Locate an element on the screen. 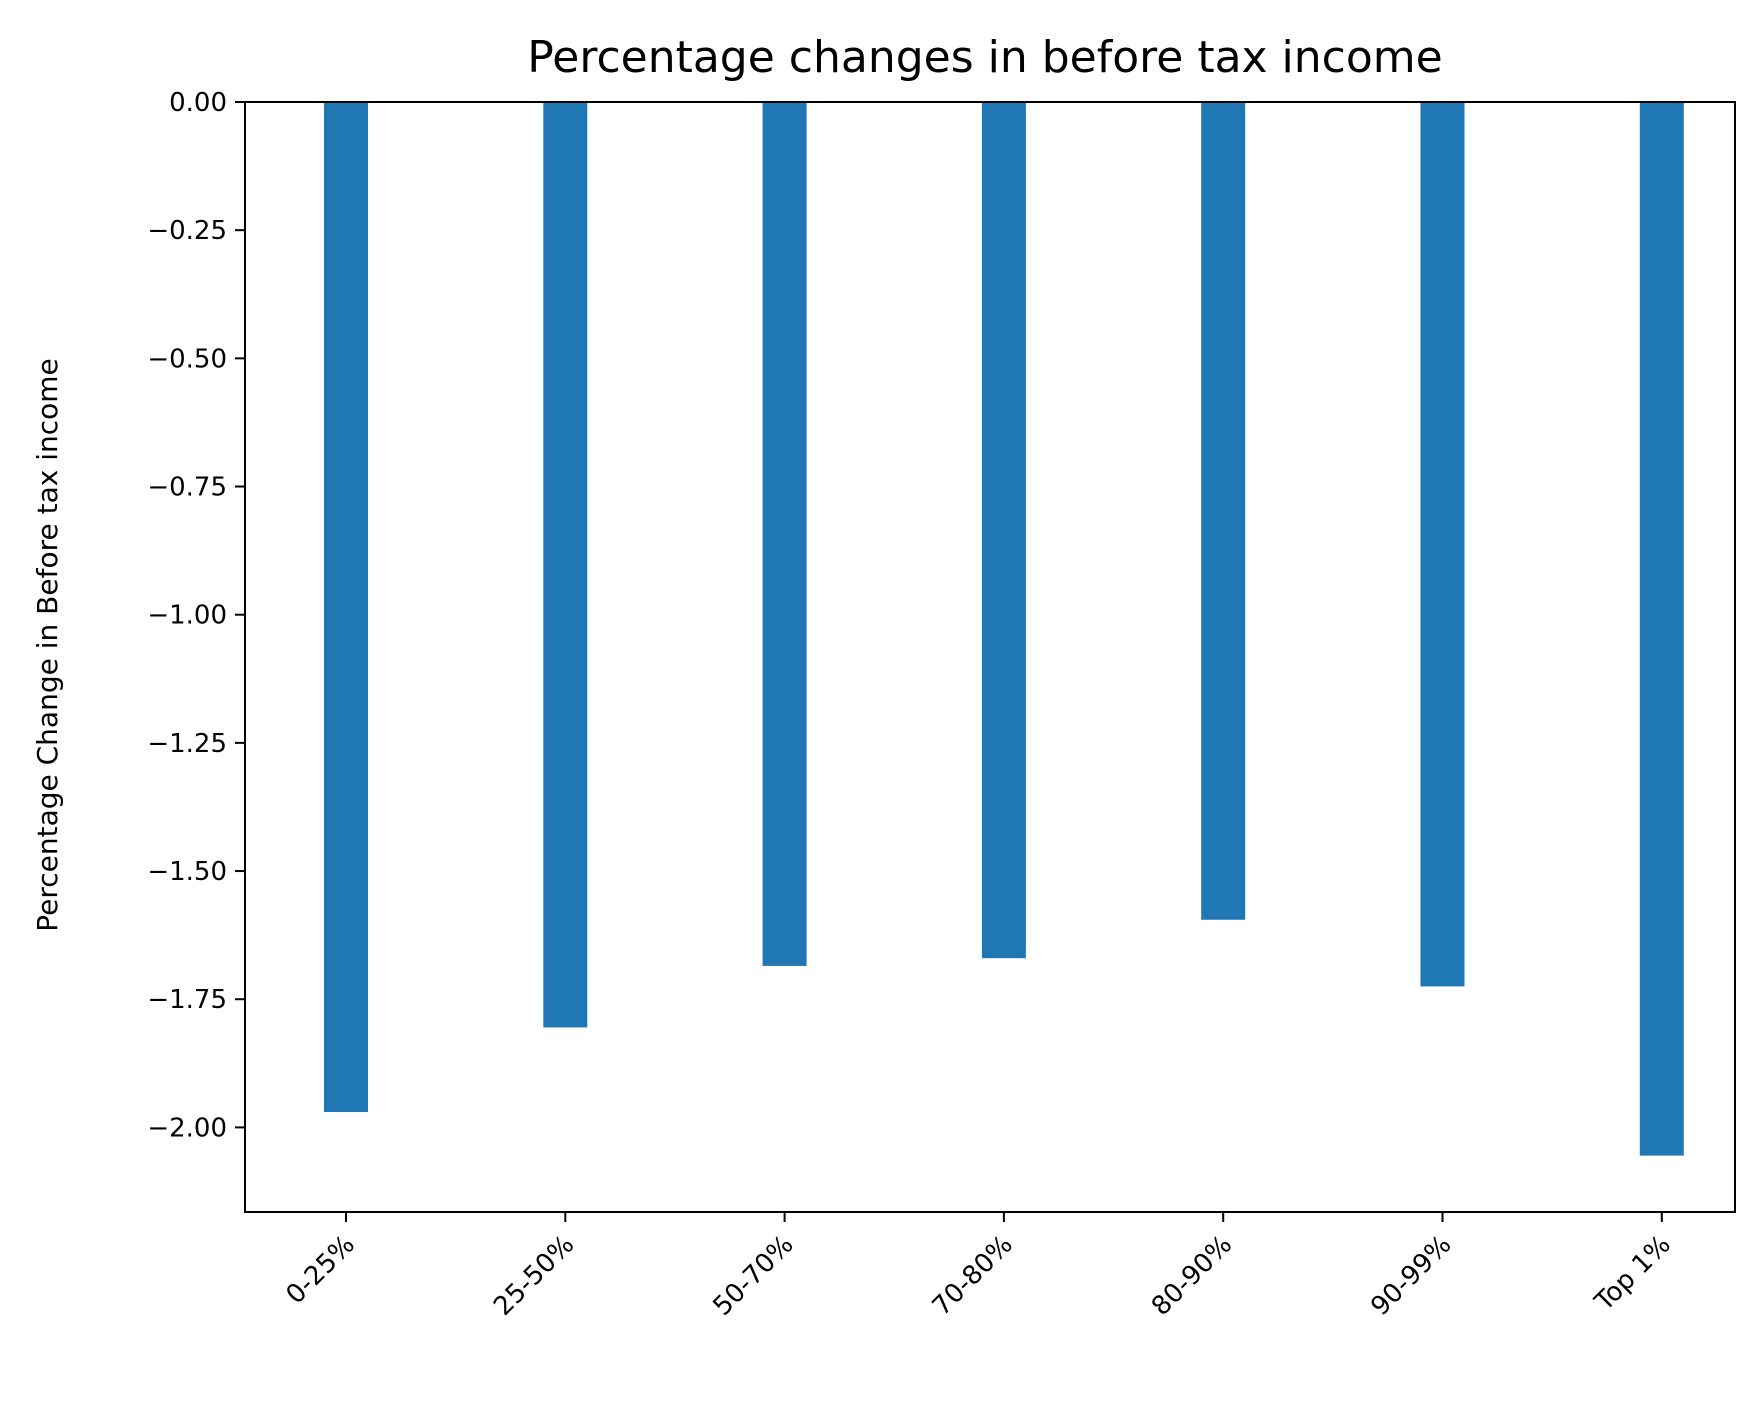 The image size is (1761, 1411). y-axis-label: Percentage Change in Before tax income is located at coordinates (47, 645).